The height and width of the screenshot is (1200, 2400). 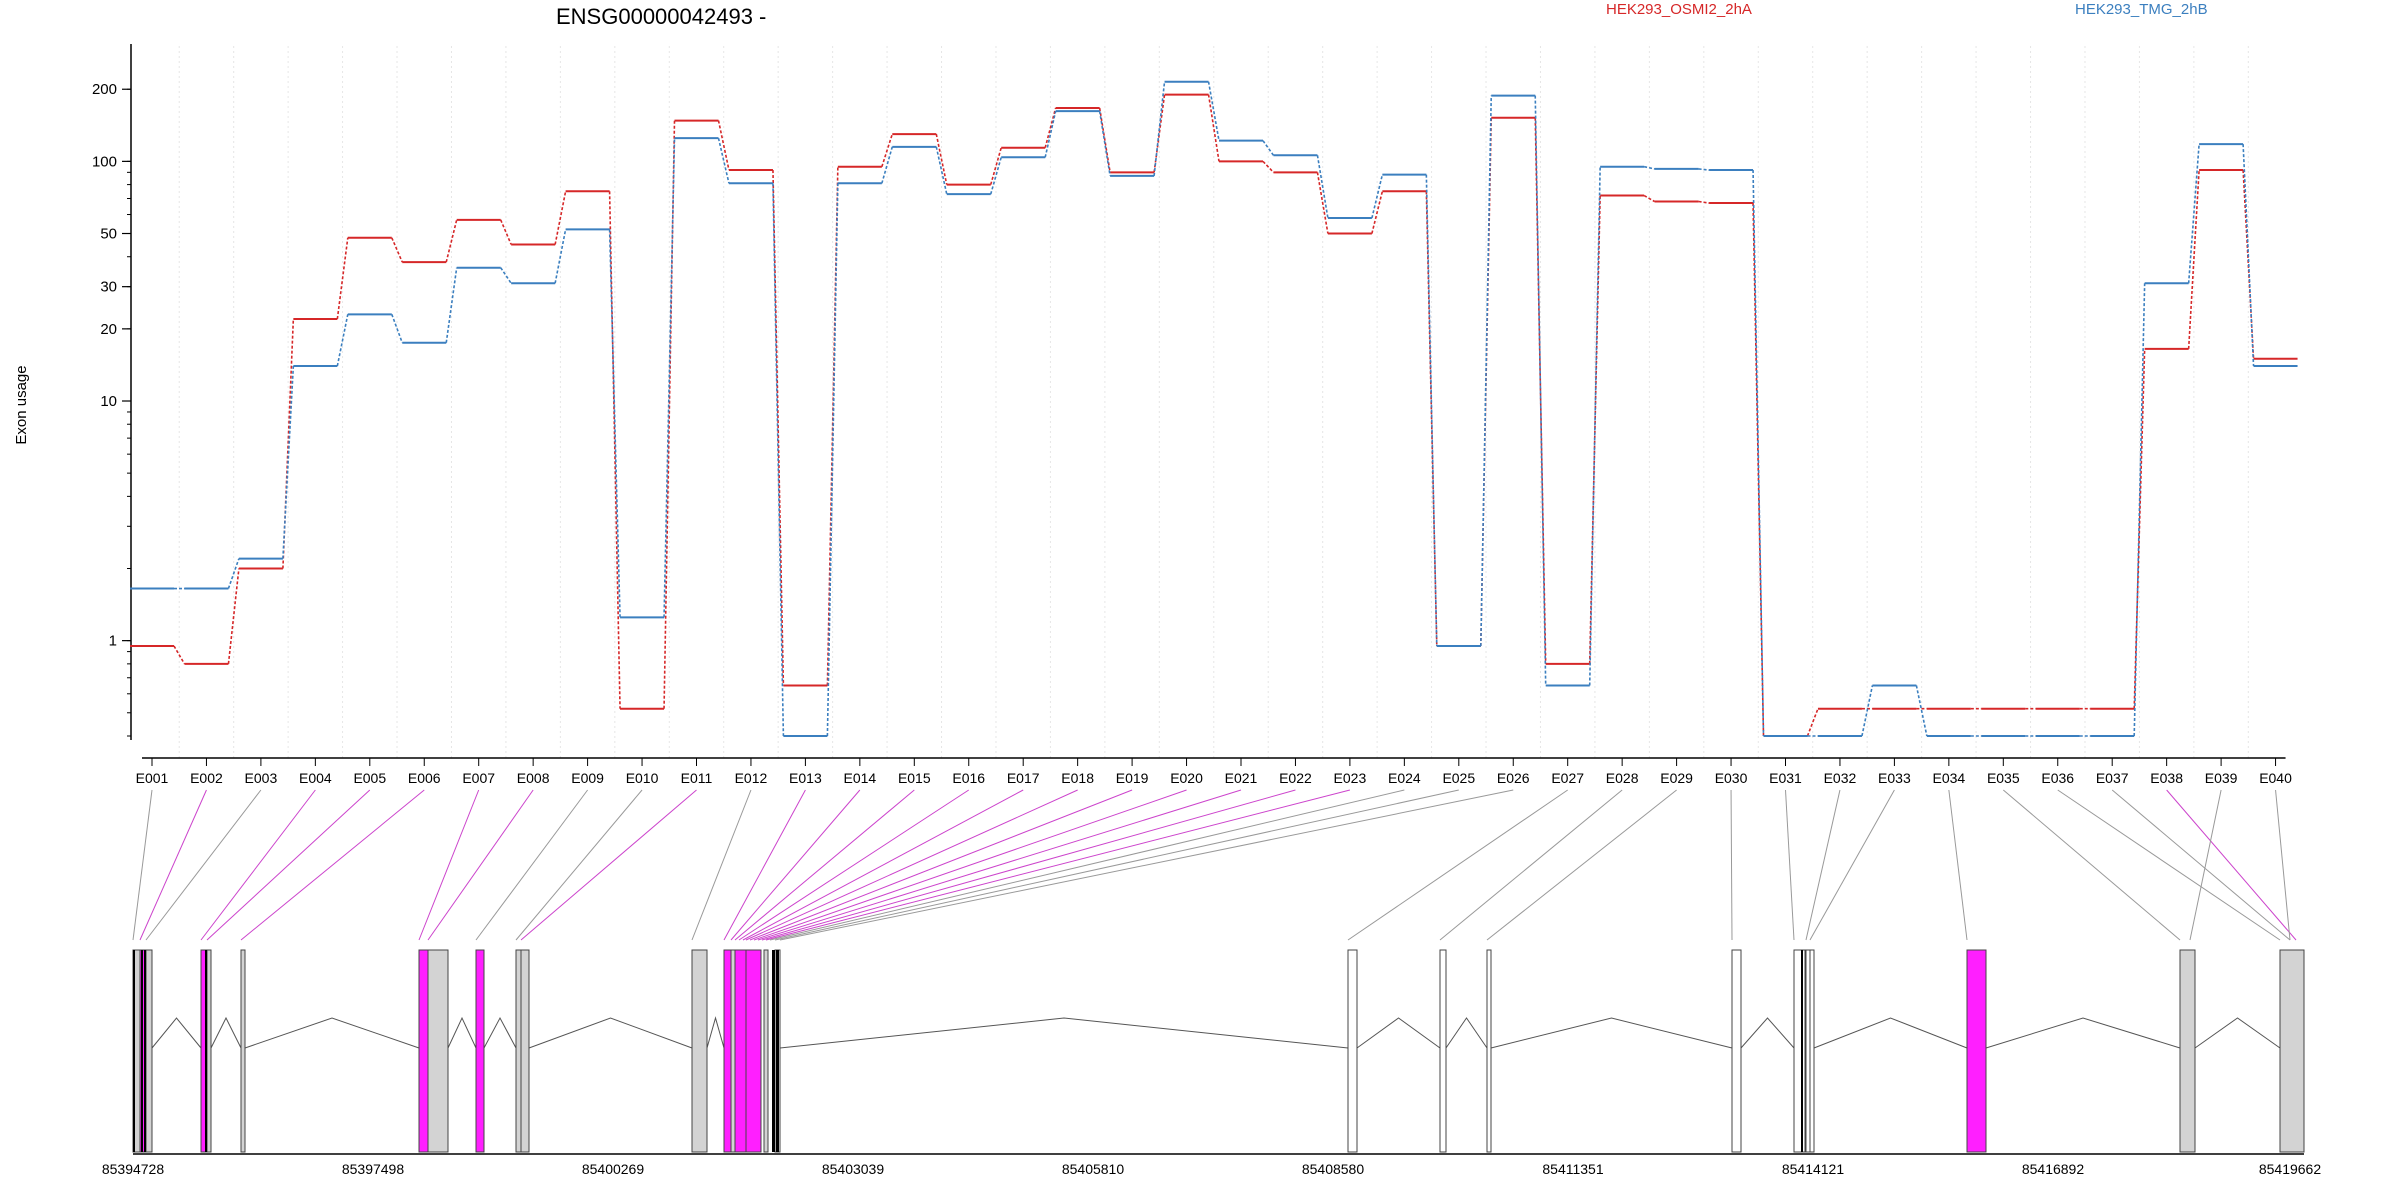 What do you see at coordinates (751, 778) in the screenshot?
I see `exon-label-e012: E012` at bounding box center [751, 778].